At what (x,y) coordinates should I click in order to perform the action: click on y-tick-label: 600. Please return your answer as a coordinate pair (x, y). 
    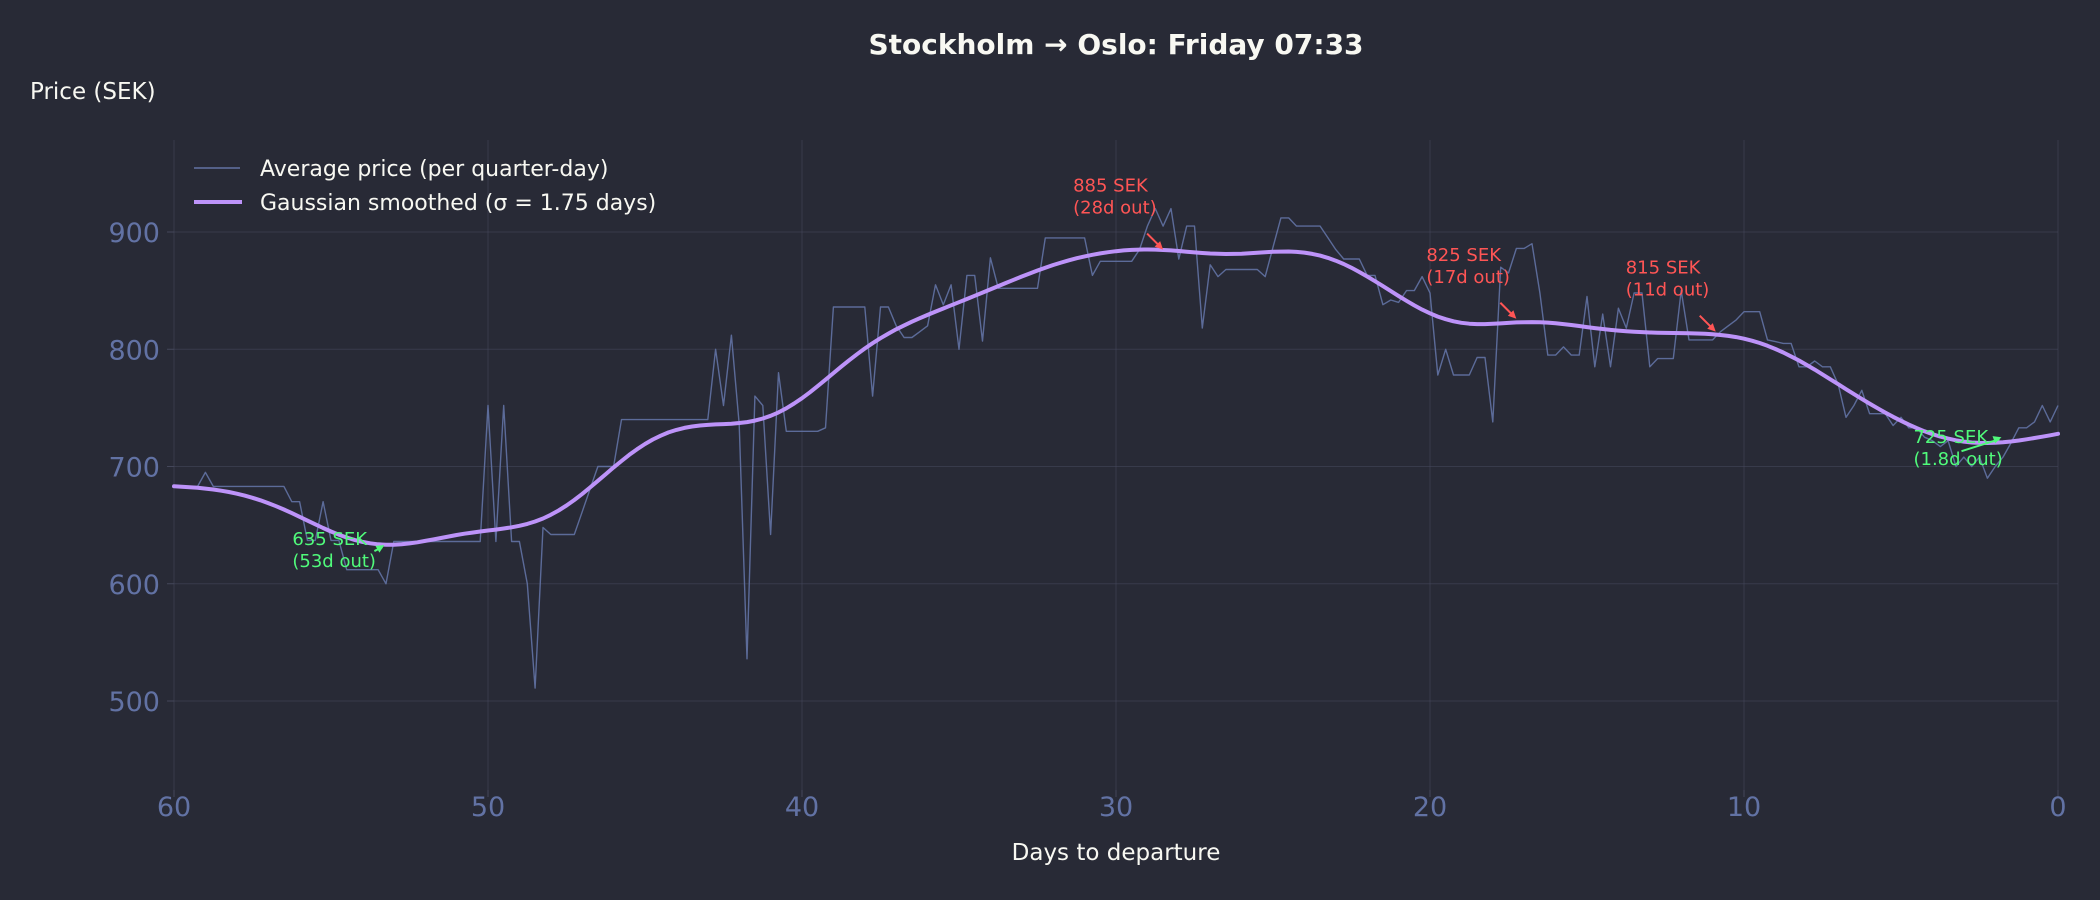
    Looking at the image, I should click on (134, 585).